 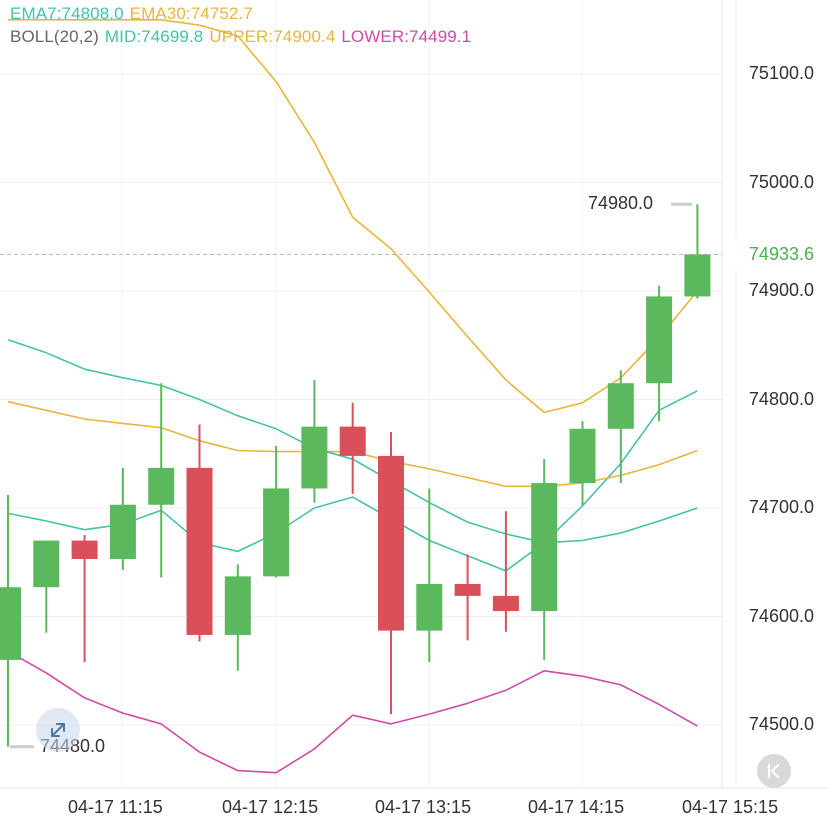 I want to click on indicator-lower: LOWER:74499.1, so click(x=406, y=36).